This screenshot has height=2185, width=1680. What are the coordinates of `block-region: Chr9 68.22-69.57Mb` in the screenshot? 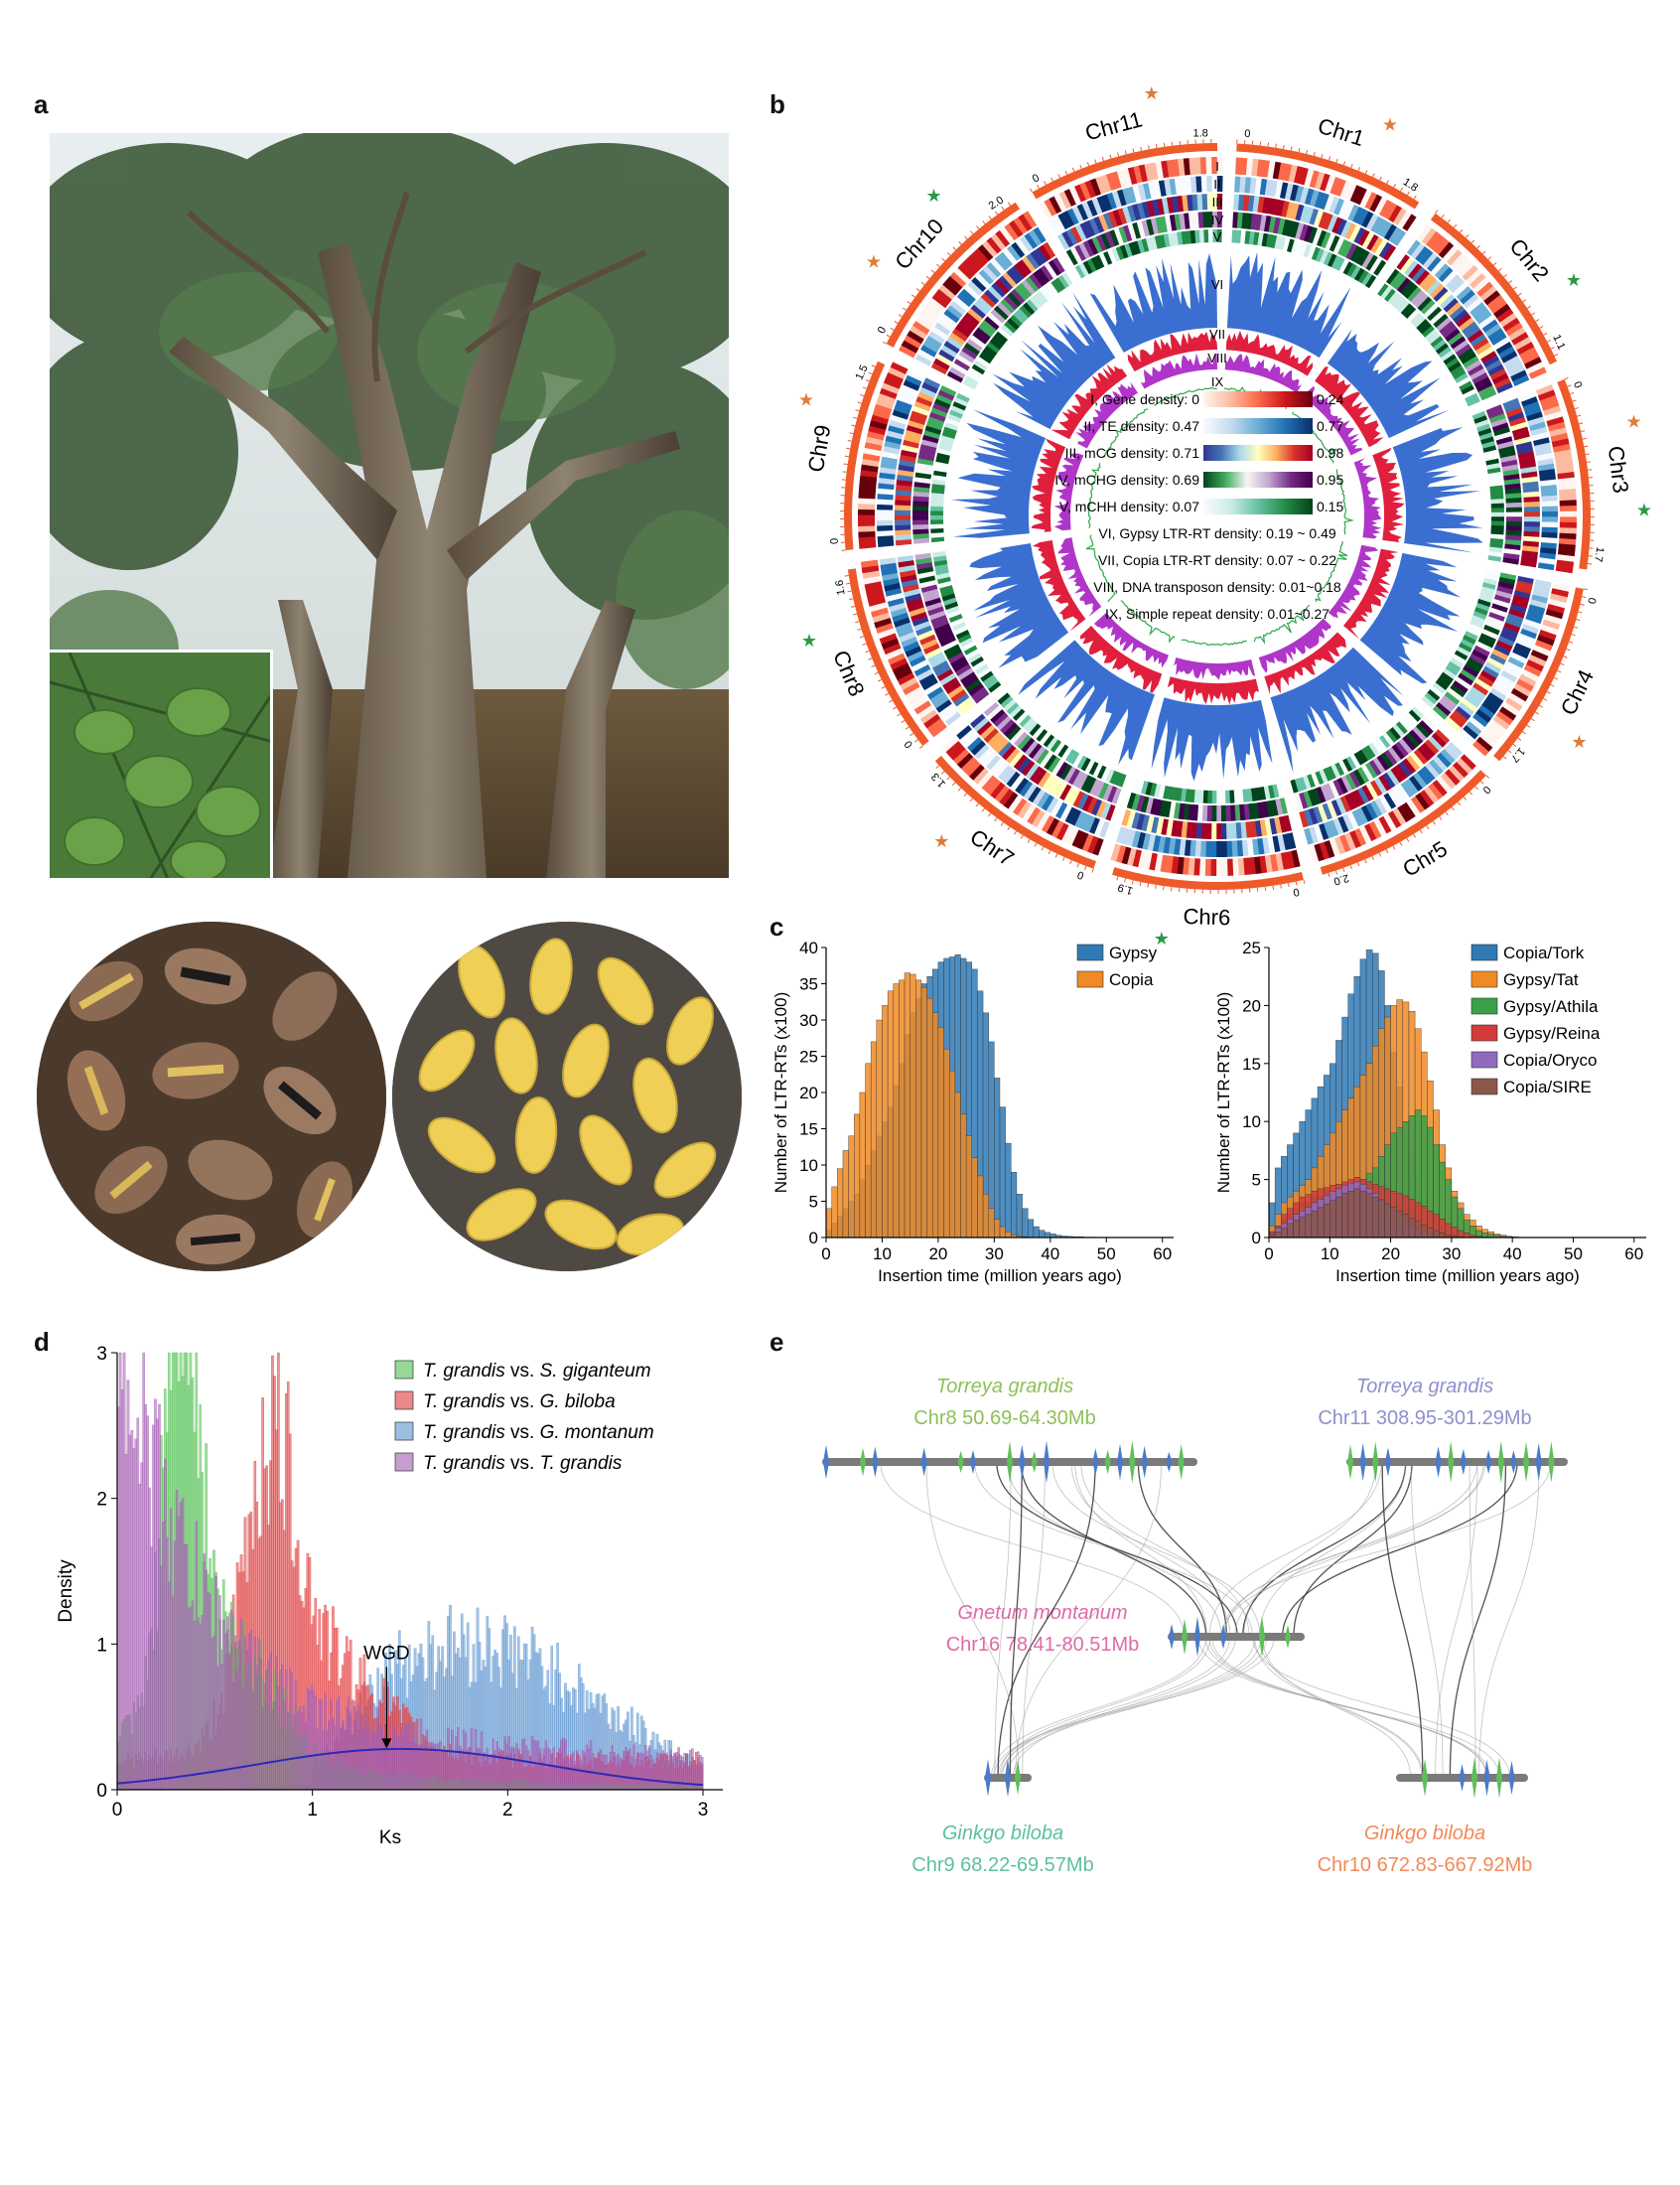 It's located at (1002, 1865).